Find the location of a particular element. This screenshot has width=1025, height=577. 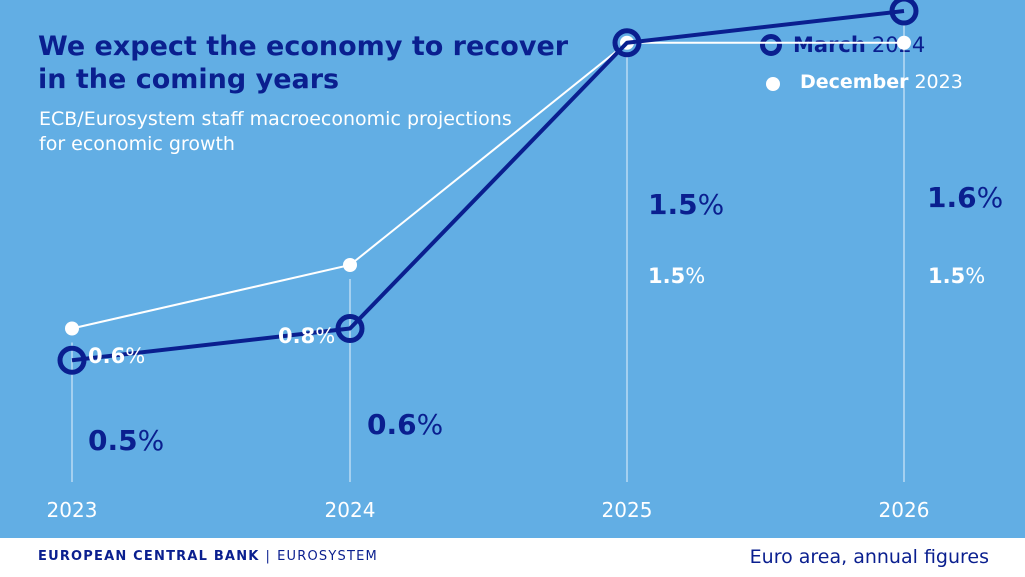

bank-name: EUROPEAN CENTRAL BANK | EUROSYSTEM is located at coordinates (208, 556).